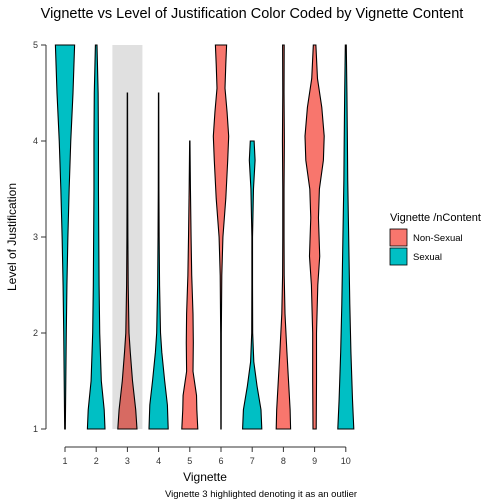  I want to click on y-tick-label-5: 5, so click(35, 45).